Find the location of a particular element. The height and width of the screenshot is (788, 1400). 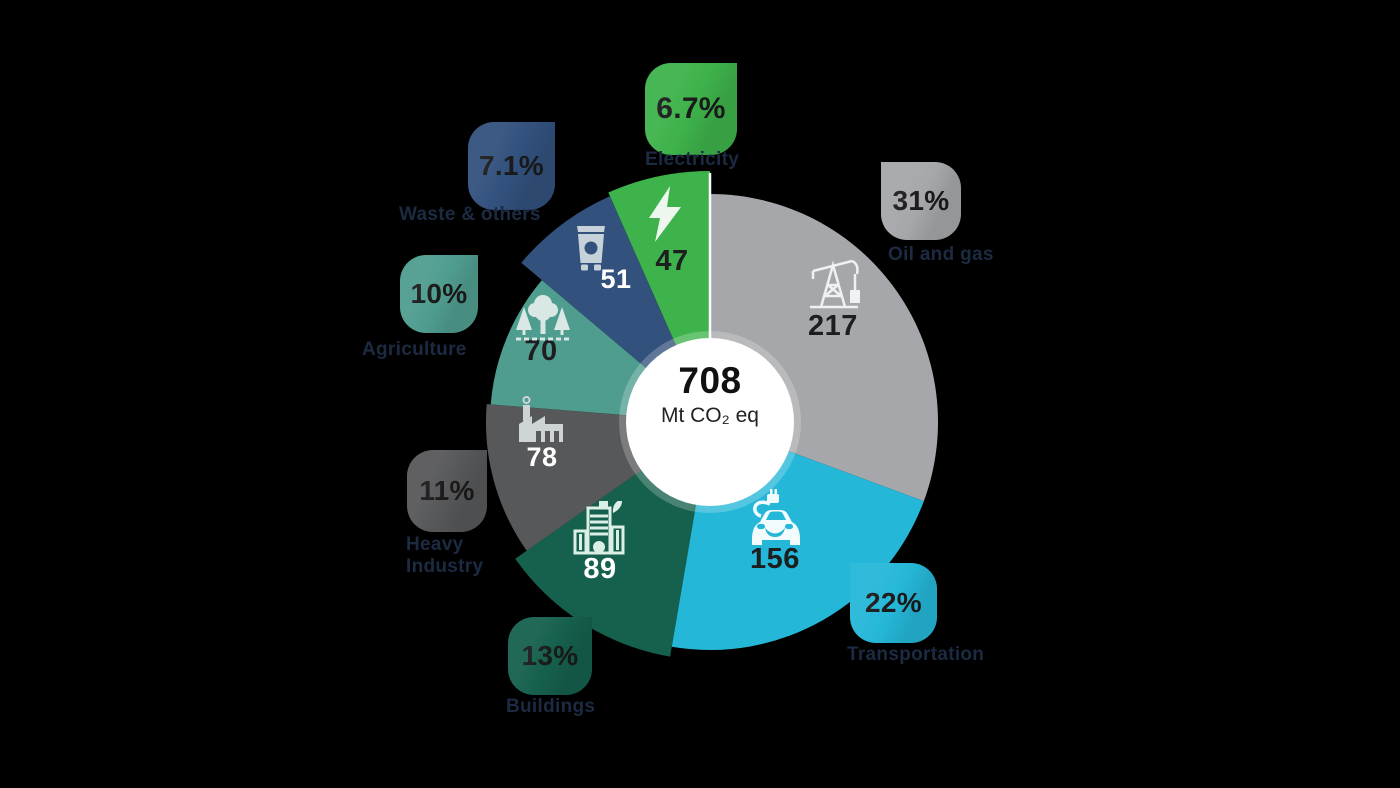

badge-heavy-industry: 11% is located at coordinates (447, 491).